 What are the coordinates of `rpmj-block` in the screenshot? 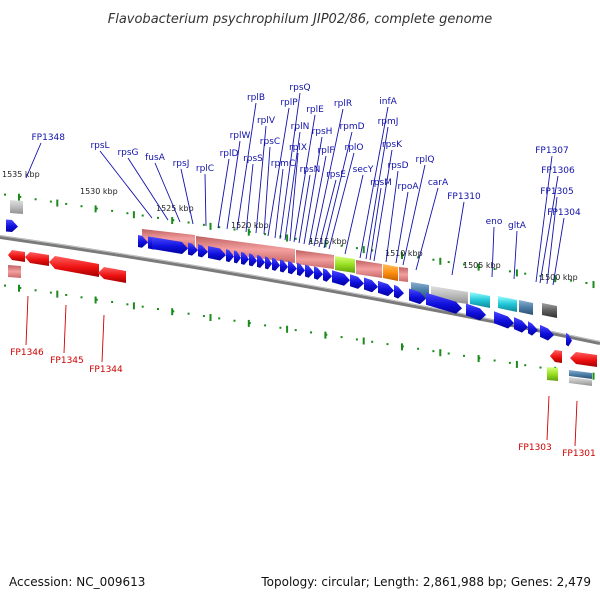 It's located at (403, 274).